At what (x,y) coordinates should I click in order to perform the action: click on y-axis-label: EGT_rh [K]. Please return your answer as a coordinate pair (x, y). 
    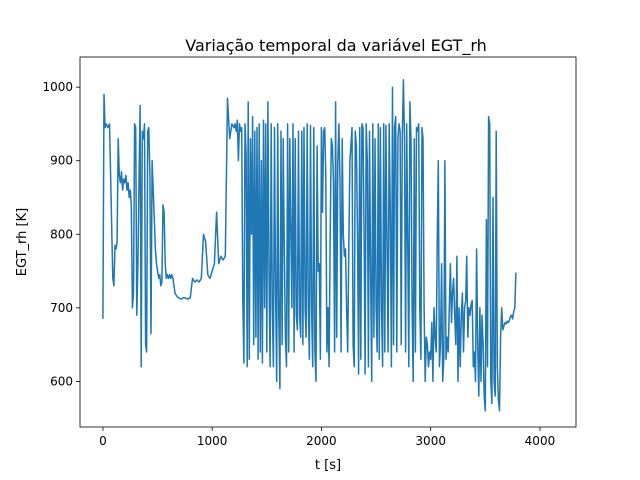
    Looking at the image, I should click on (22, 242).